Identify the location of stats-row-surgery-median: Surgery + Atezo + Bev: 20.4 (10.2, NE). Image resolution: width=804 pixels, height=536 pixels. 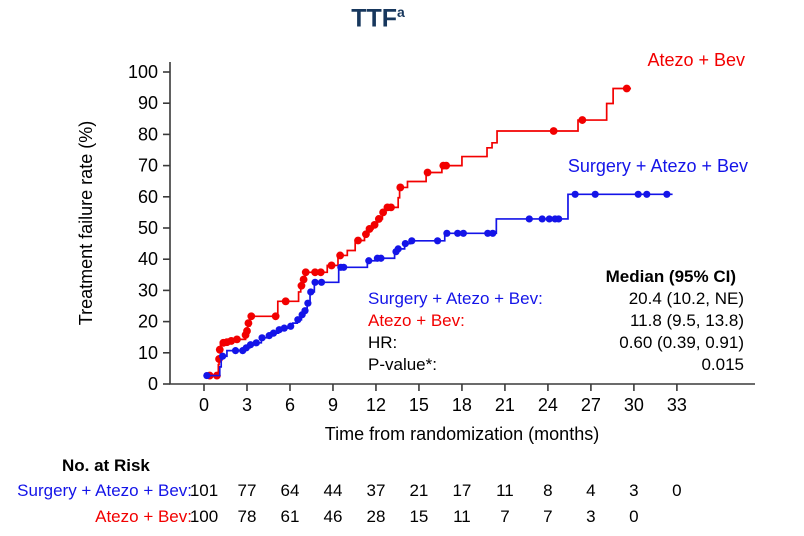
(556, 299).